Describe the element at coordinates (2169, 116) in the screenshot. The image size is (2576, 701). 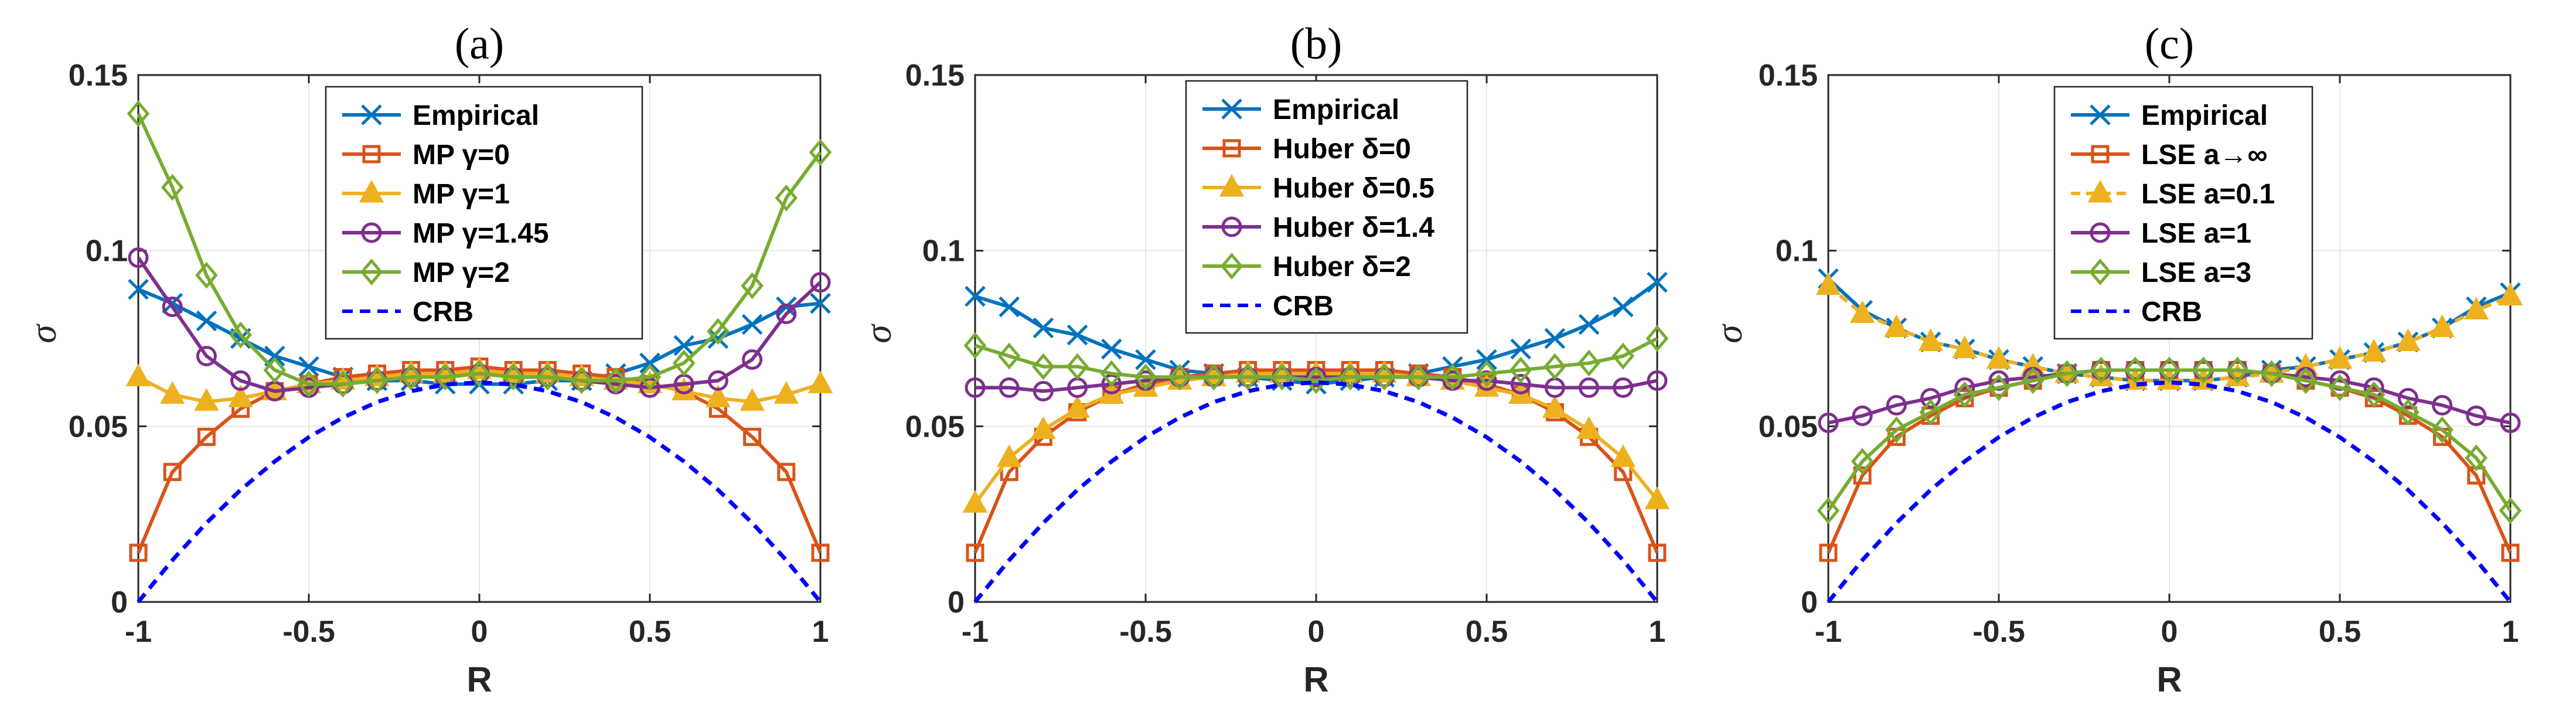
I see `legend-item: Empirical` at that location.